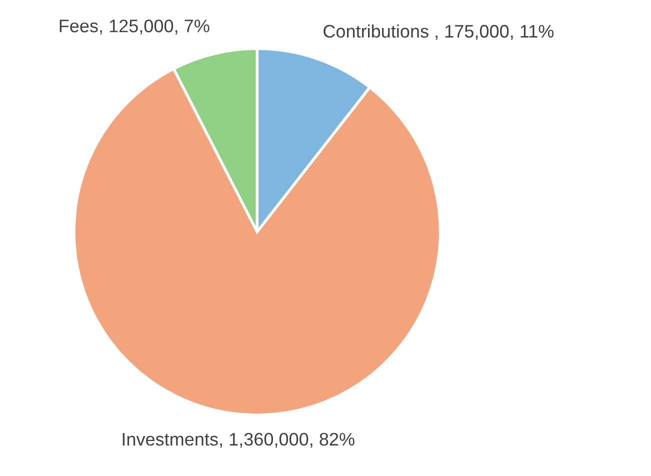 Image resolution: width=651 pixels, height=476 pixels. Describe the element at coordinates (135, 27) in the screenshot. I see `slice-label: Fees, 125,000, 7%` at that location.